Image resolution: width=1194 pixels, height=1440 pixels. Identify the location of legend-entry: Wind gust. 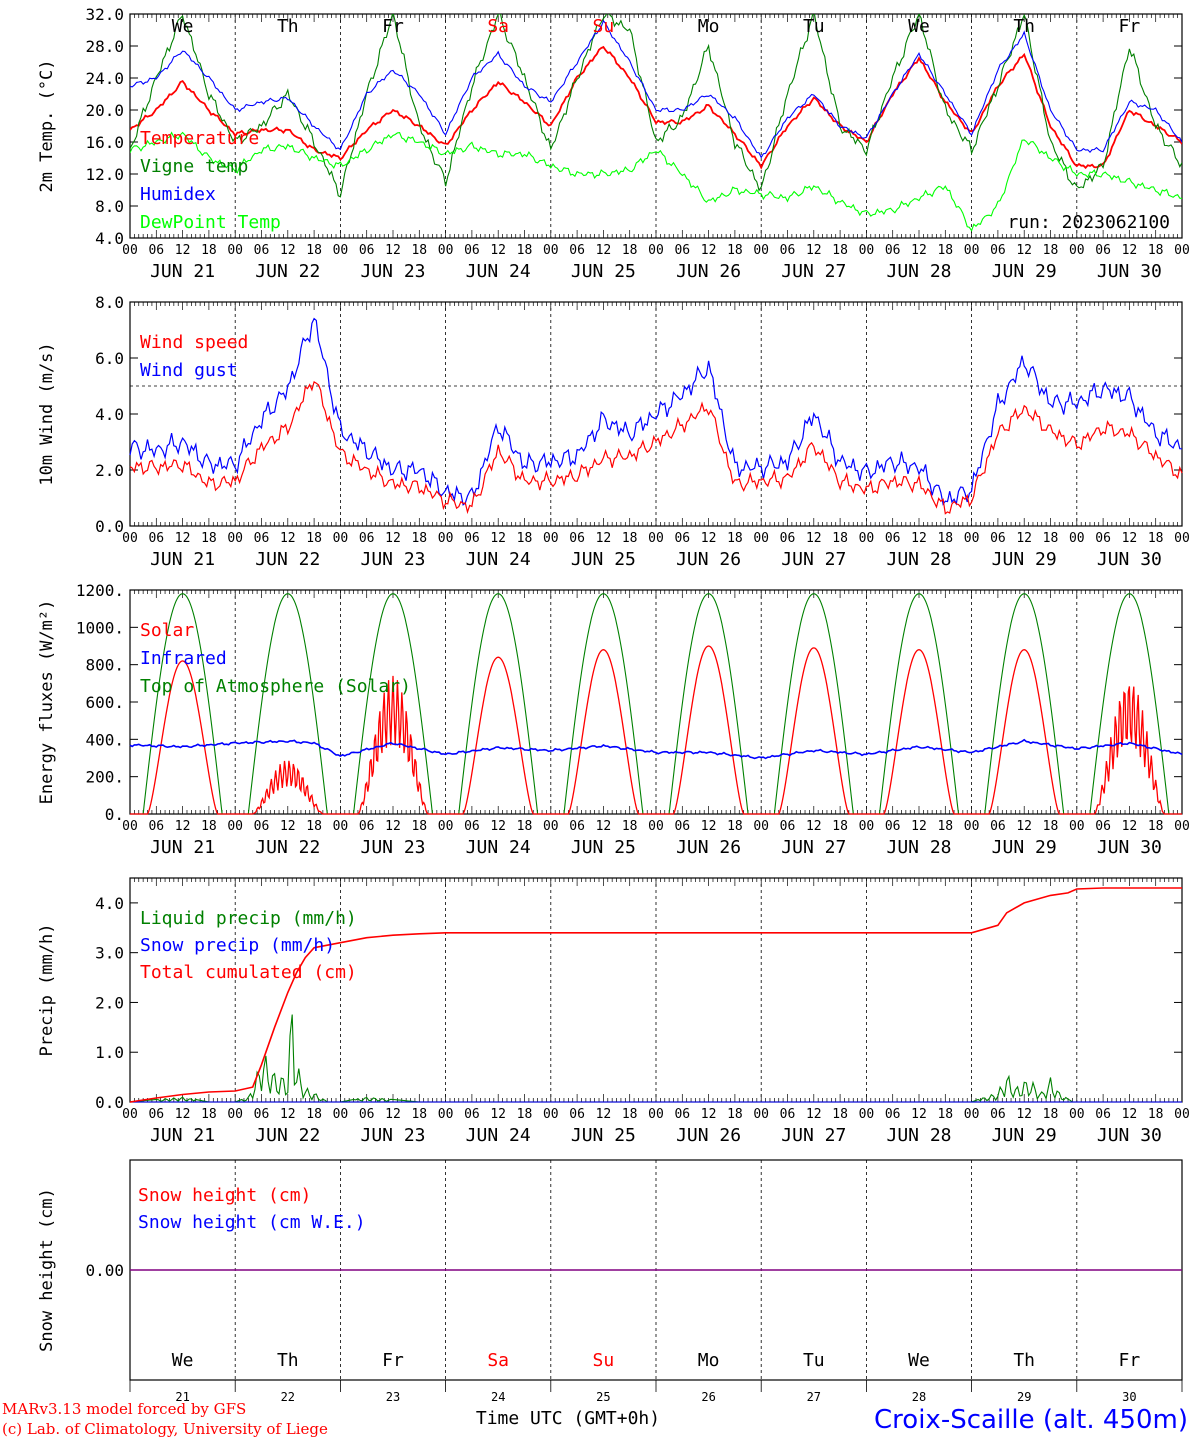
(189, 370).